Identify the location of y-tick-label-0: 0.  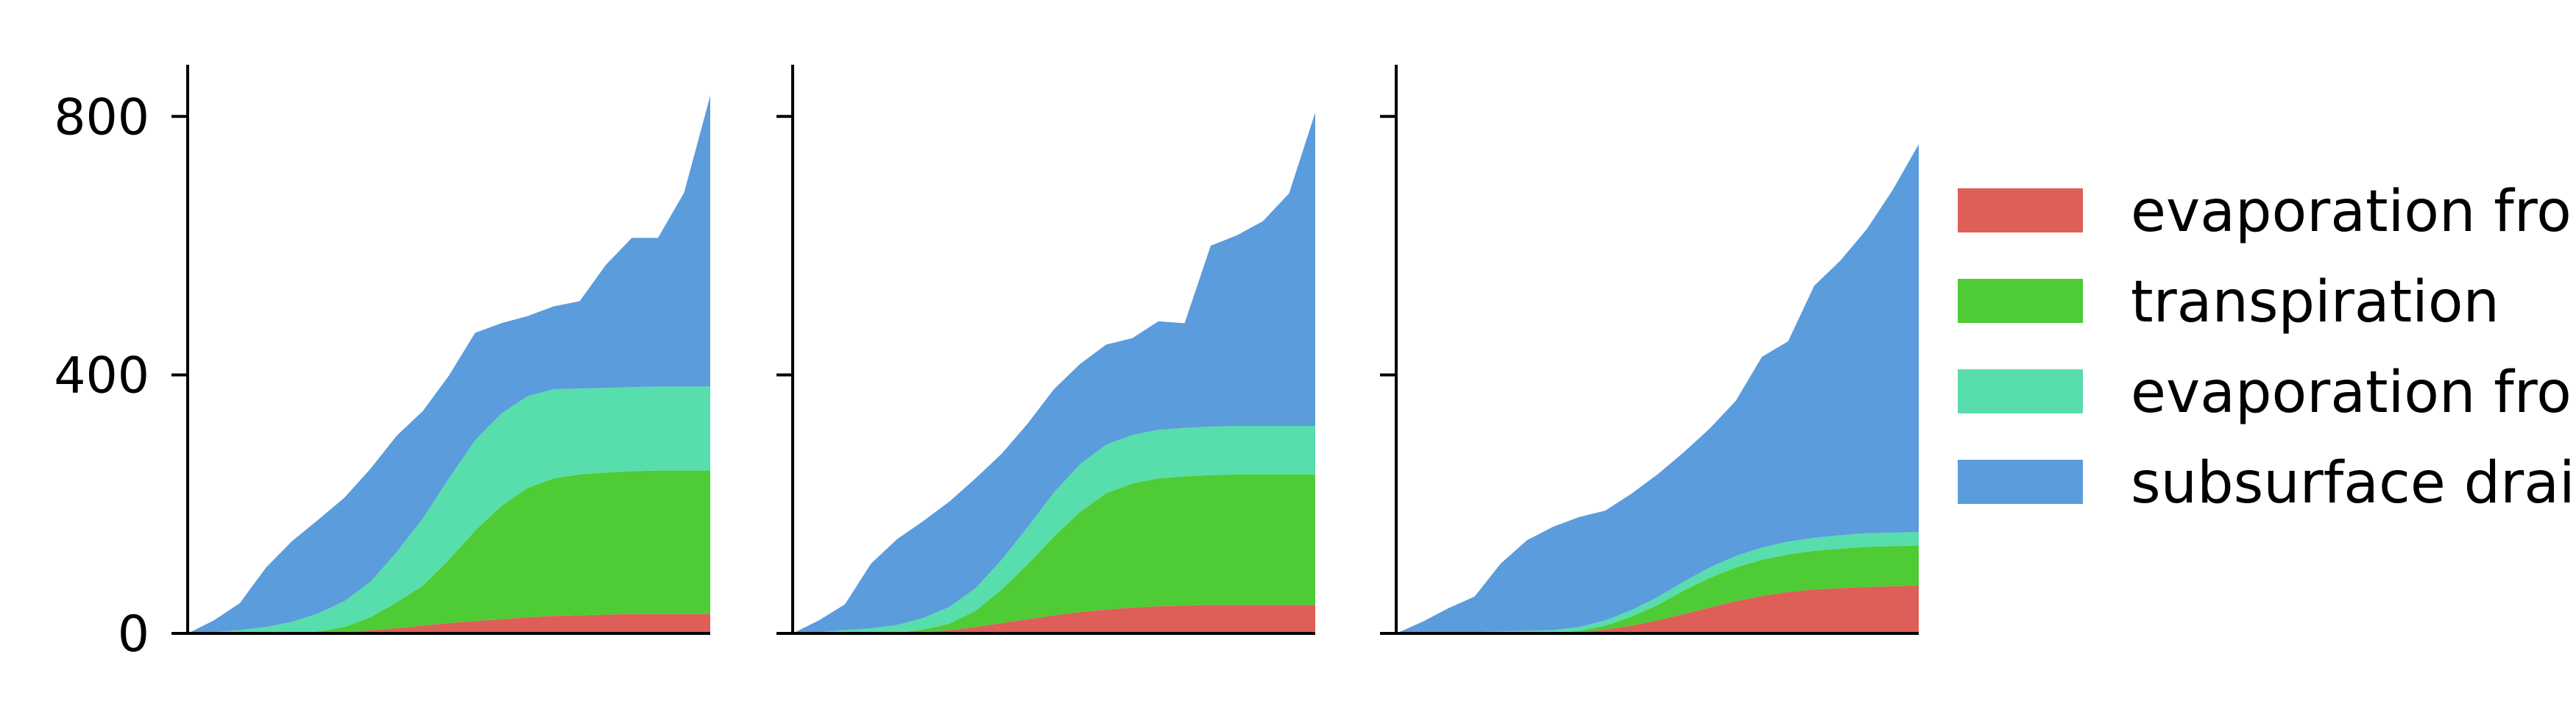
(133, 634).